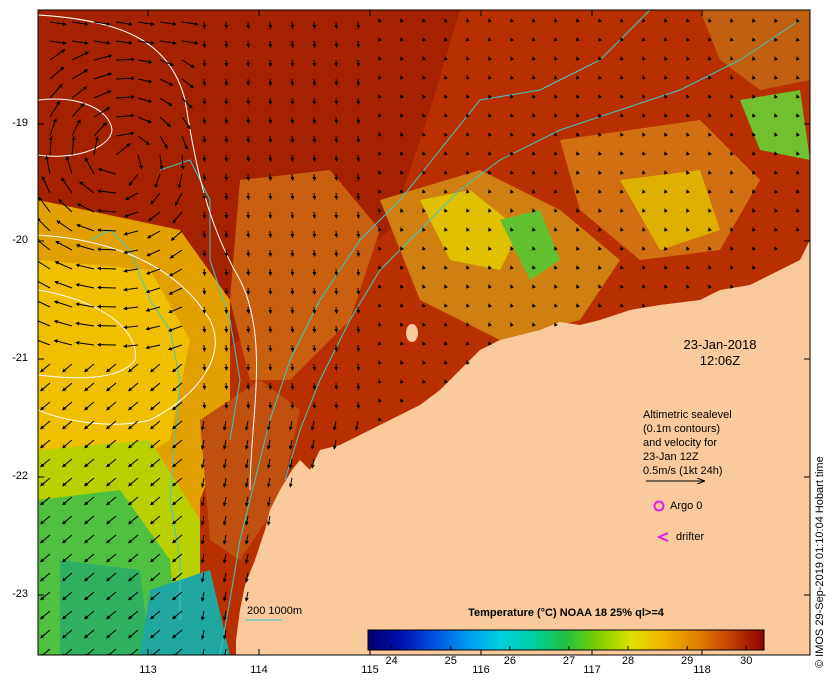  I want to click on colorbar-tick-label: 25, so click(450, 661).